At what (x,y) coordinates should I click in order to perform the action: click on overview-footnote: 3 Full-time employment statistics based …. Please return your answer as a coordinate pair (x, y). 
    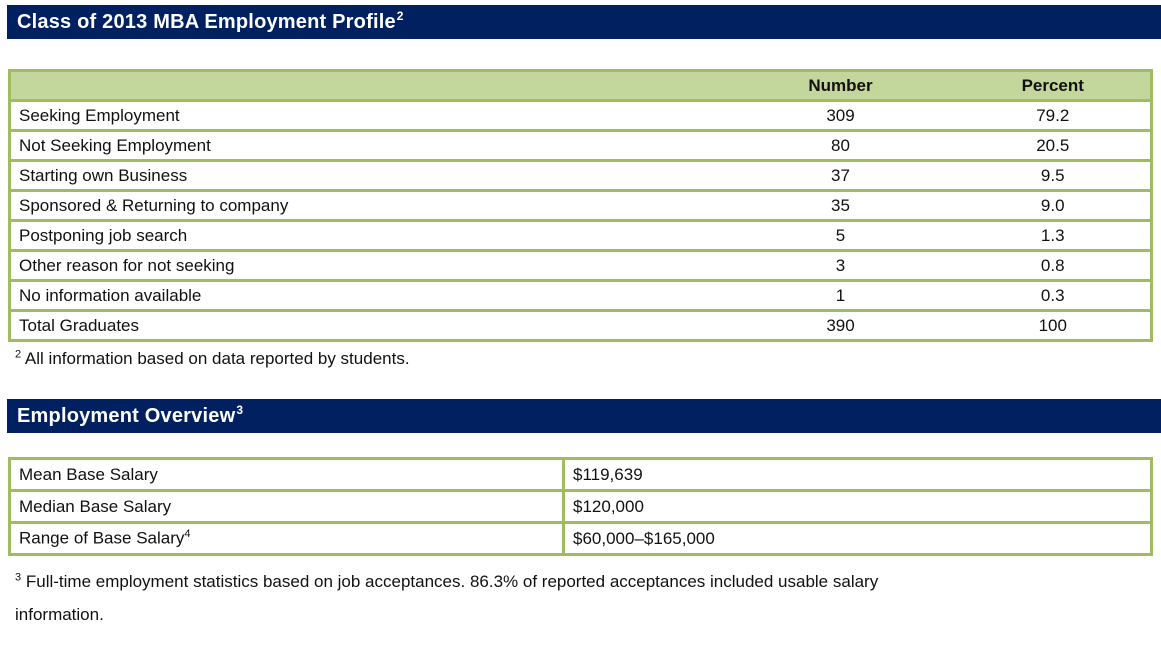
    Looking at the image, I should click on (480, 598).